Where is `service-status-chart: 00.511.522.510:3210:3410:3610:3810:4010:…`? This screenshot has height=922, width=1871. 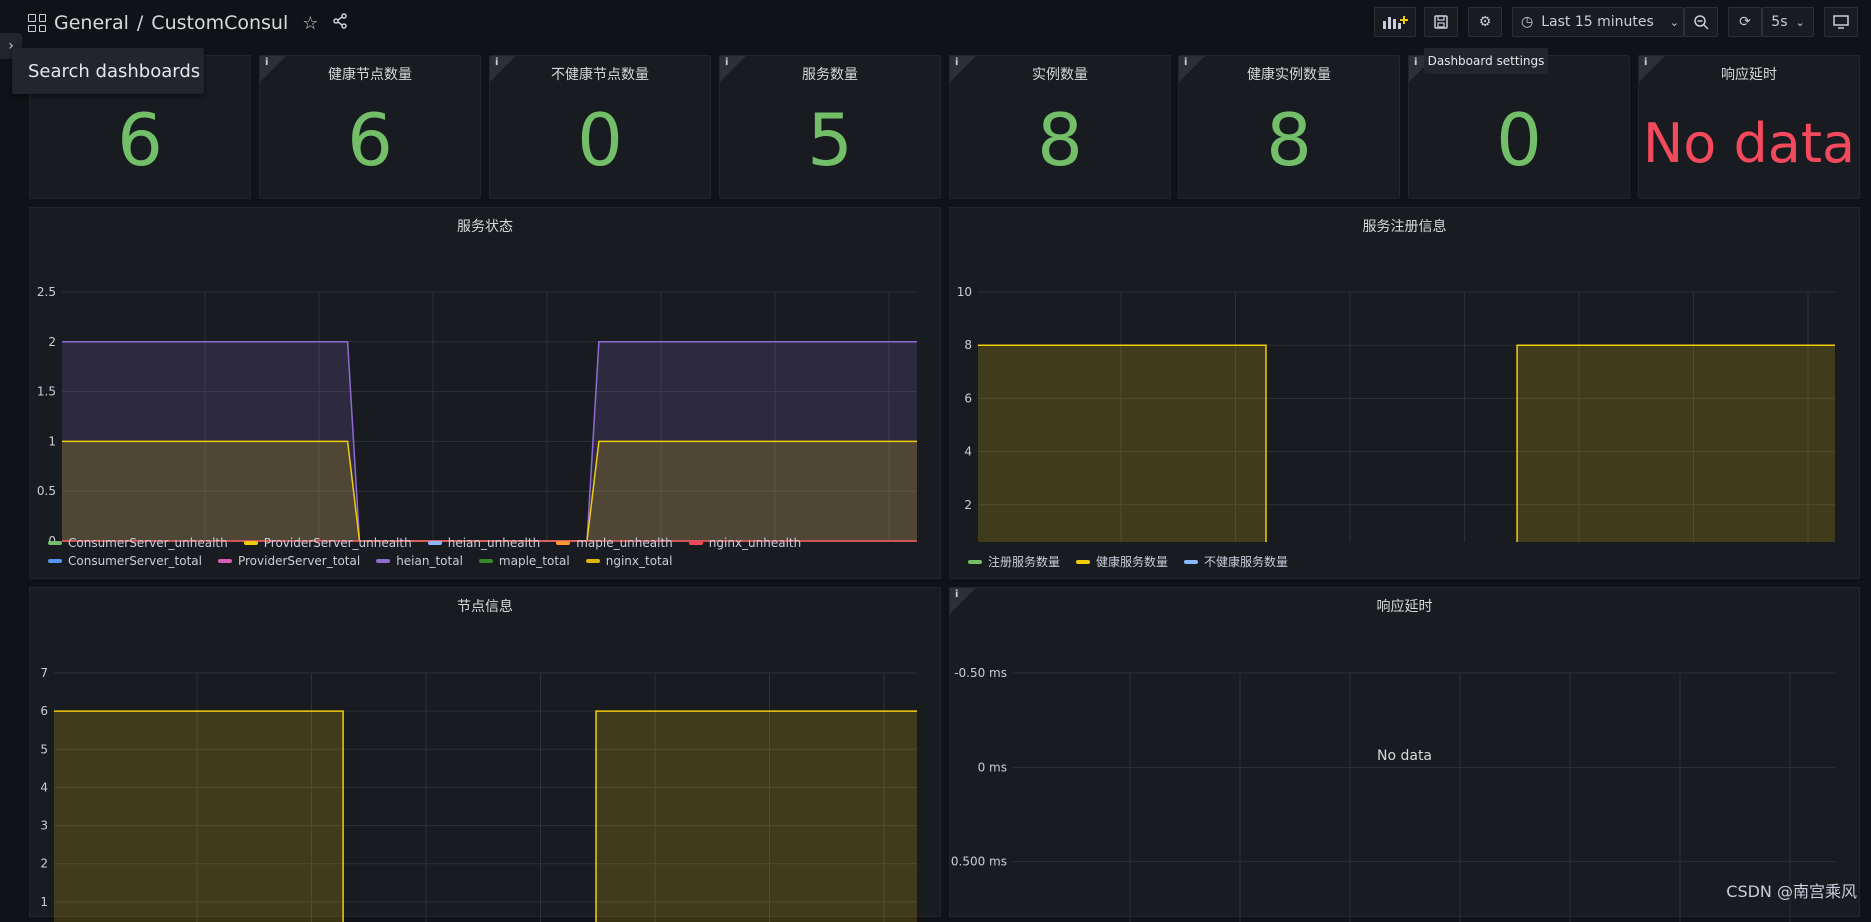 service-status-chart: 00.511.522.510:3210:3410:3610:3810:4010:… is located at coordinates (477, 413).